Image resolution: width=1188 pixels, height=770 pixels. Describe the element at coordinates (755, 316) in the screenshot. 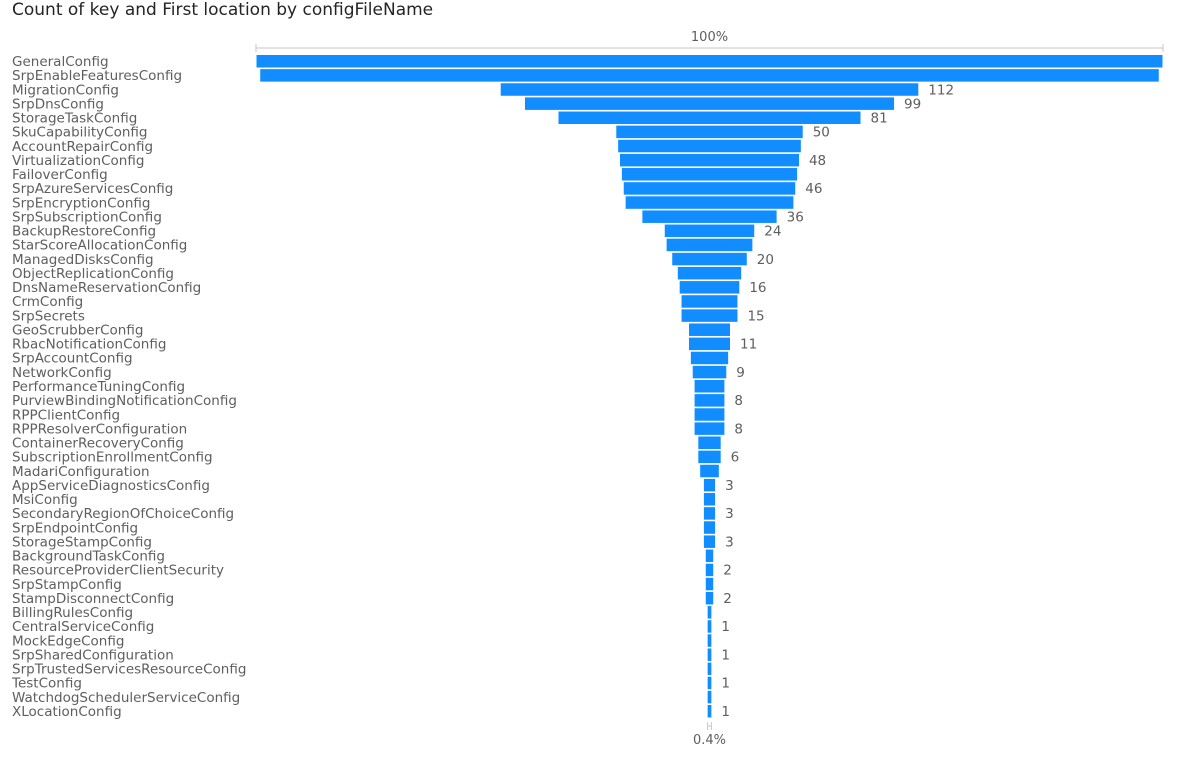

I see `value-label: 15` at that location.